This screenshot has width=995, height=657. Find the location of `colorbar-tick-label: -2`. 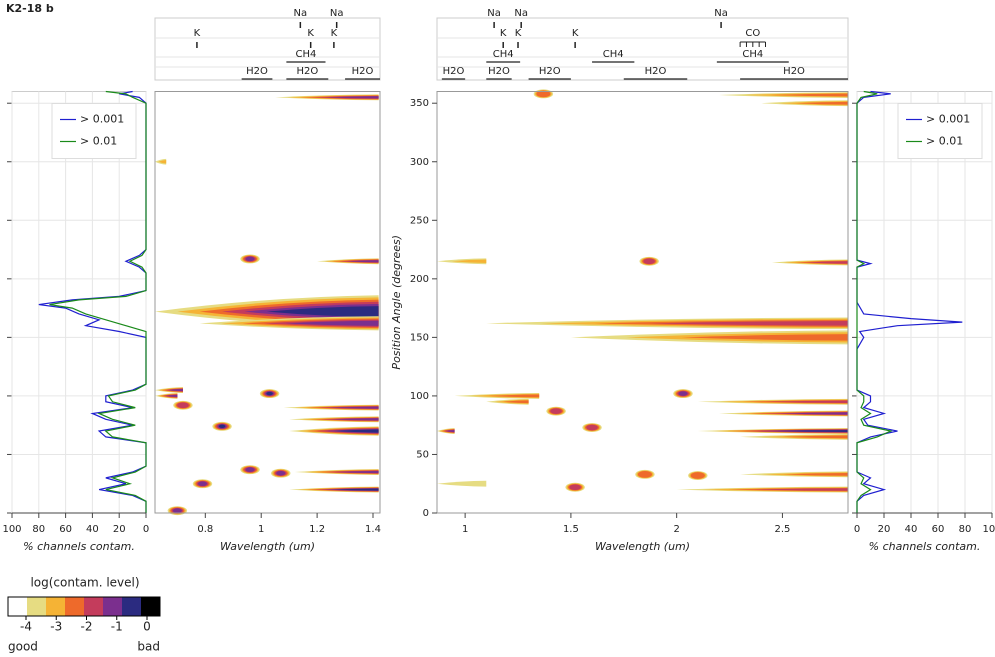

colorbar-tick-label: -2 is located at coordinates (87, 627).